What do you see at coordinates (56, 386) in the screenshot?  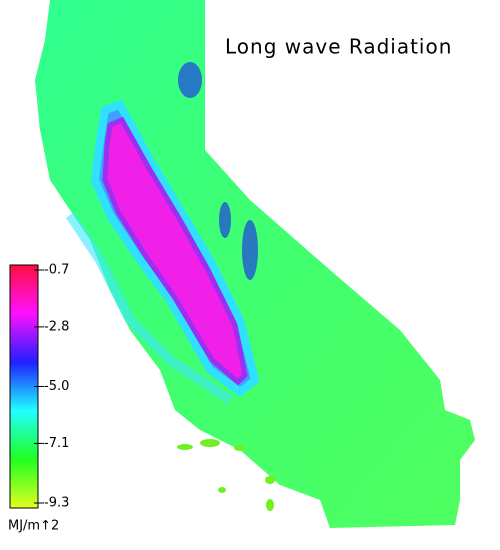 I see `colorbar-tick-label: -5.0` at bounding box center [56, 386].